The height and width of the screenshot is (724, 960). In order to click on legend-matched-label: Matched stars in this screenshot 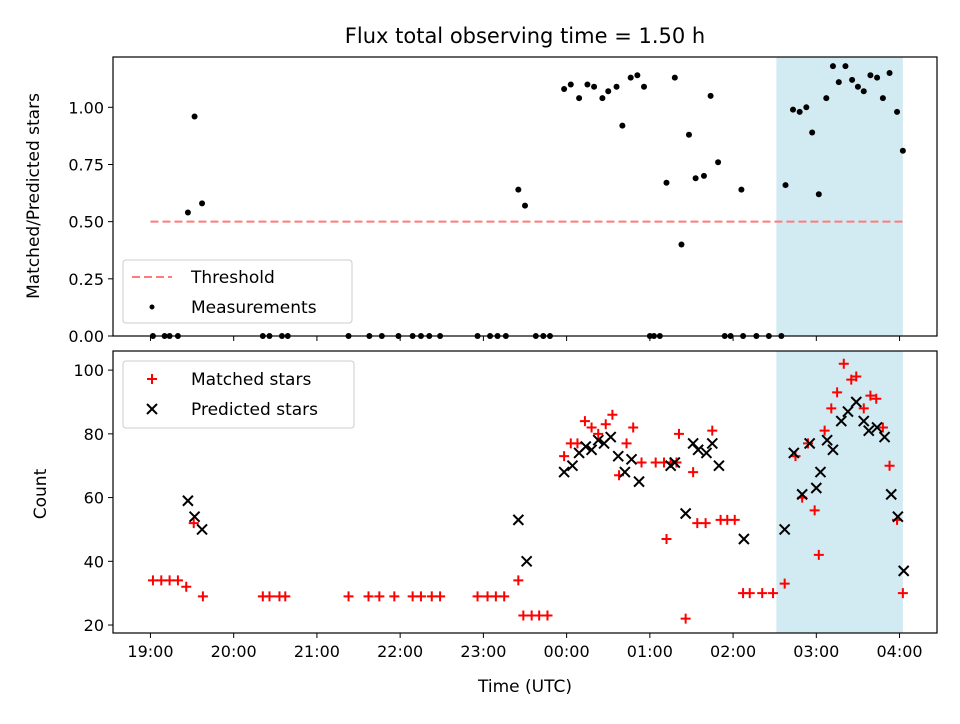, I will do `click(251, 380)`.